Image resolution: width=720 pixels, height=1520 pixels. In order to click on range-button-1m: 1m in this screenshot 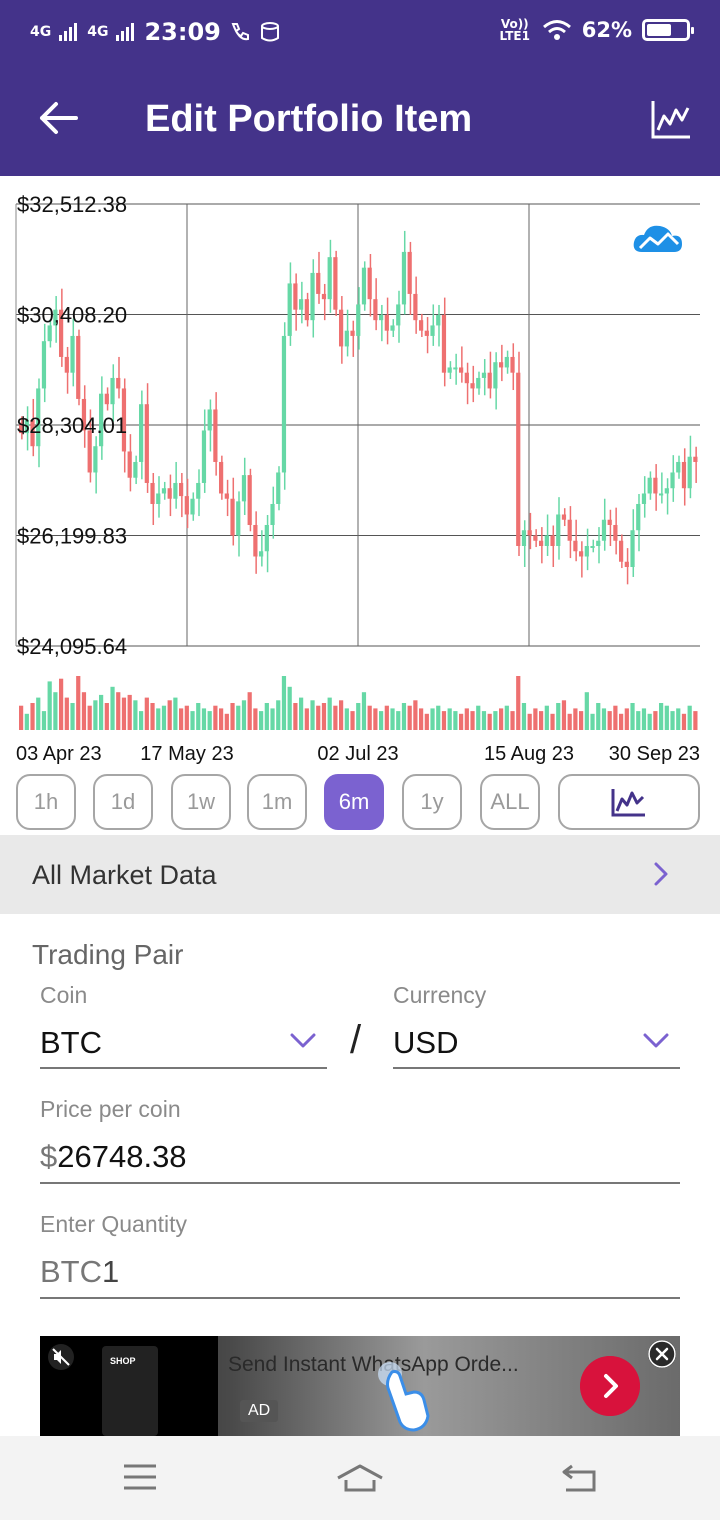, I will do `click(277, 802)`.